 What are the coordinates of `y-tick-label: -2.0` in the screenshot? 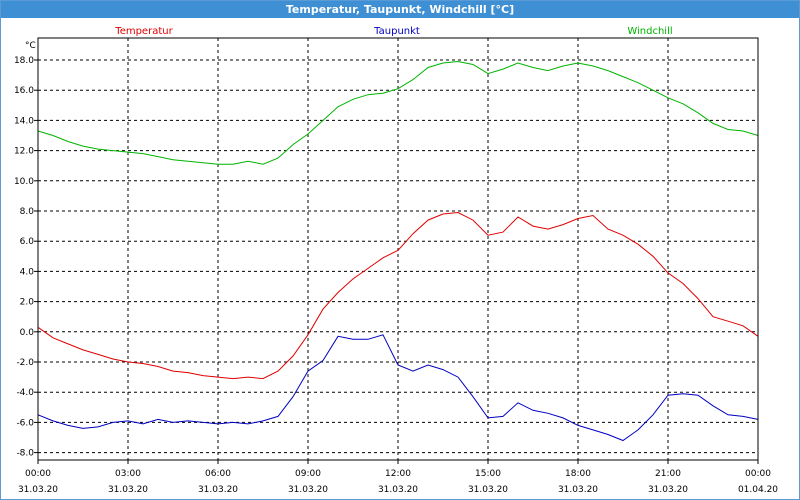 It's located at (25, 363).